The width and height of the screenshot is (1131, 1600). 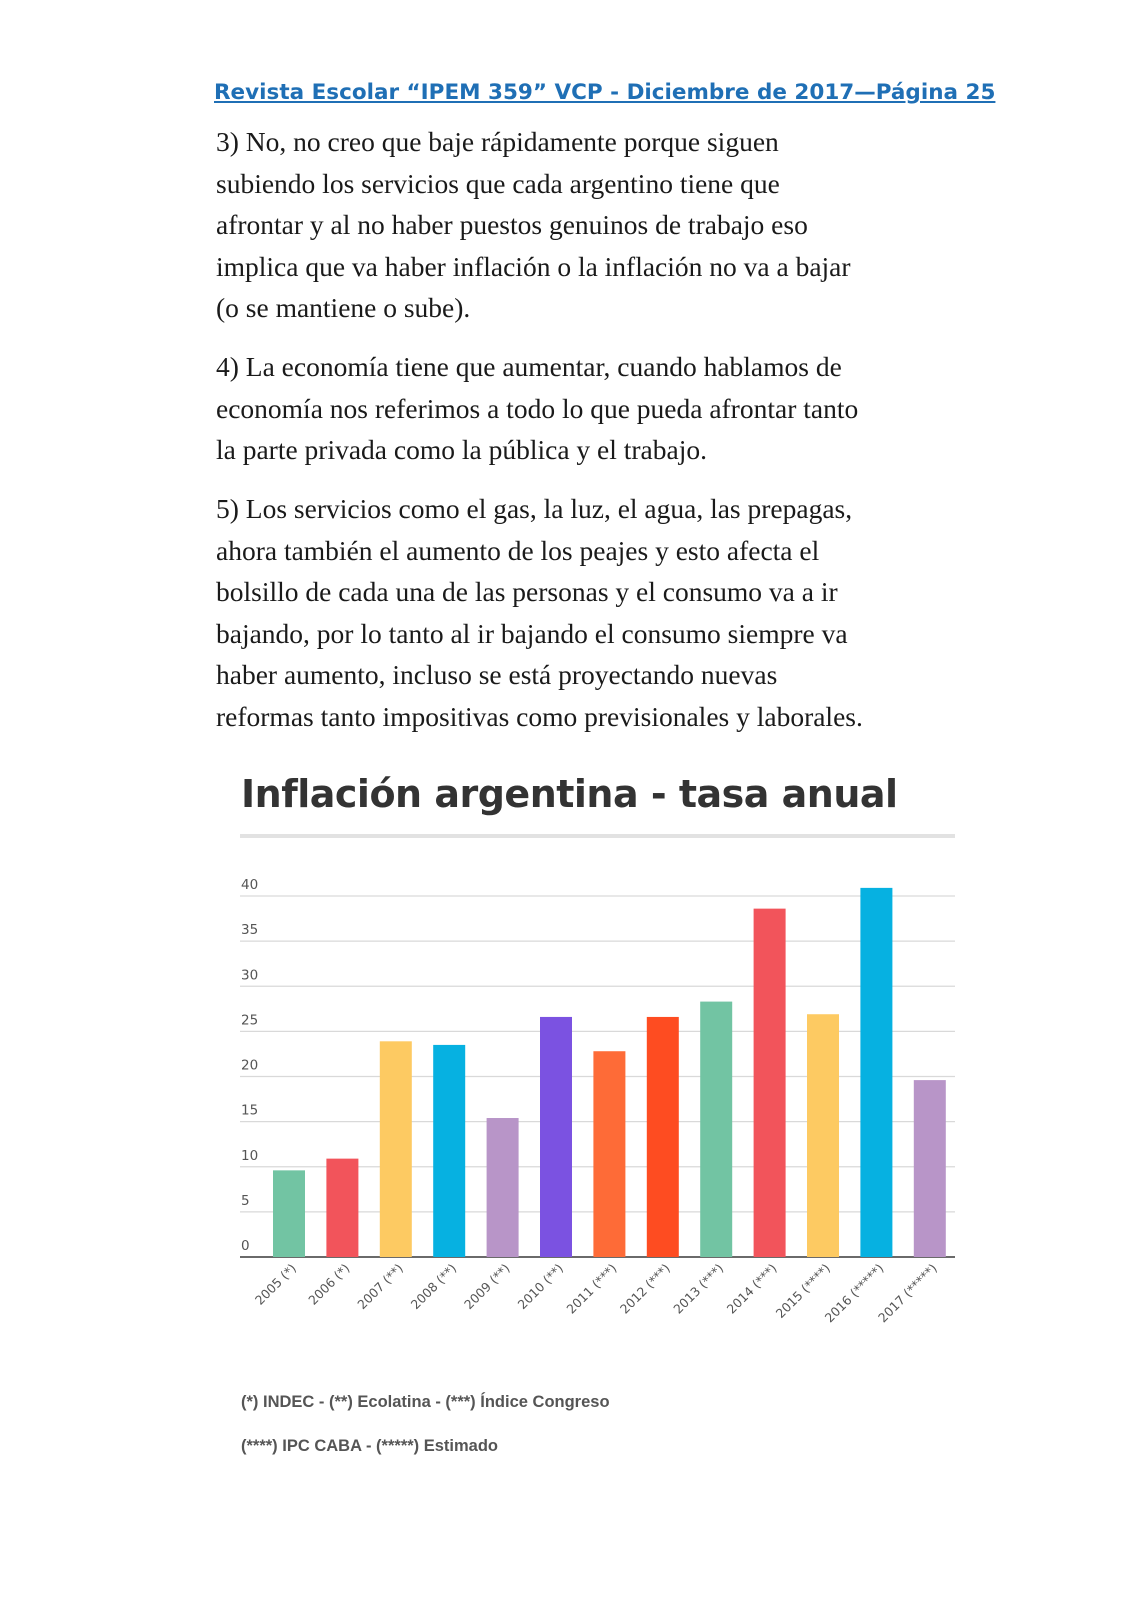 I want to click on y-axis-ticks: 0 5 10 15 20 25 30 35 40, so click(x=249, y=1065).